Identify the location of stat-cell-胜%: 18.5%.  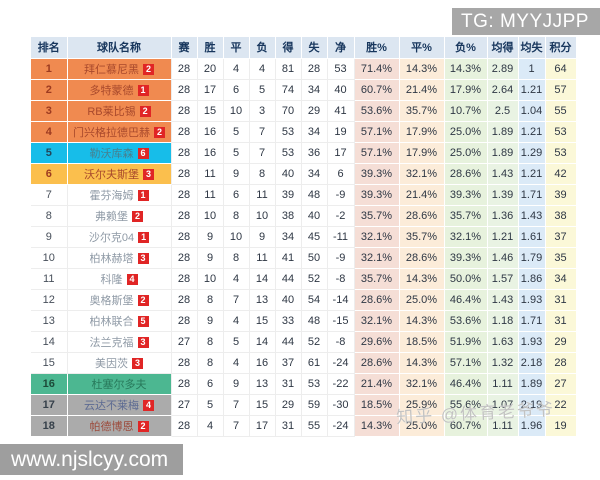
(377, 405).